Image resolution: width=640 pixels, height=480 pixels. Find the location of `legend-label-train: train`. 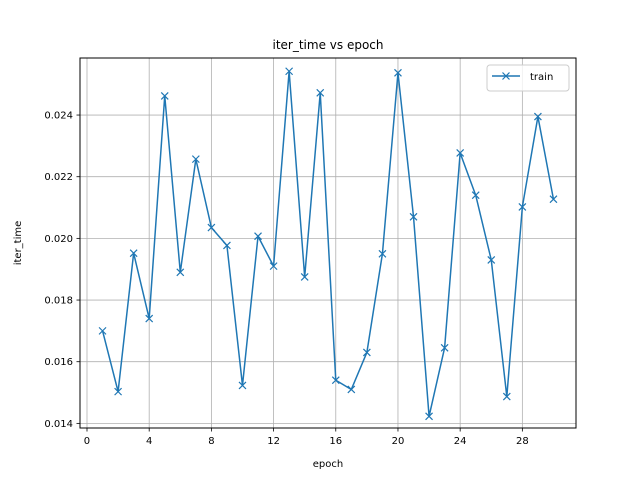

legend-label-train: train is located at coordinates (541, 77).